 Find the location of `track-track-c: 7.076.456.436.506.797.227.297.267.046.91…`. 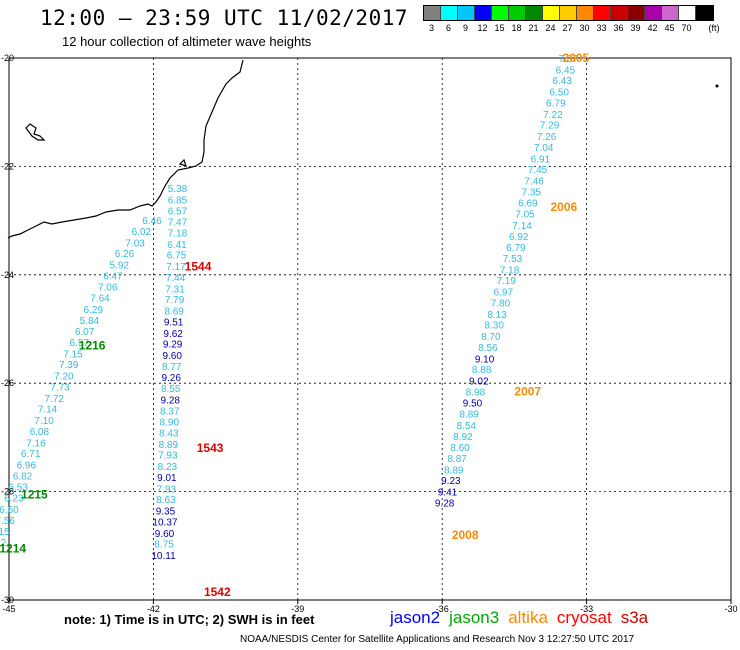

track-track-c: 7.076.456.436.506.797.227.297.267.046.91… is located at coordinates (507, 281).